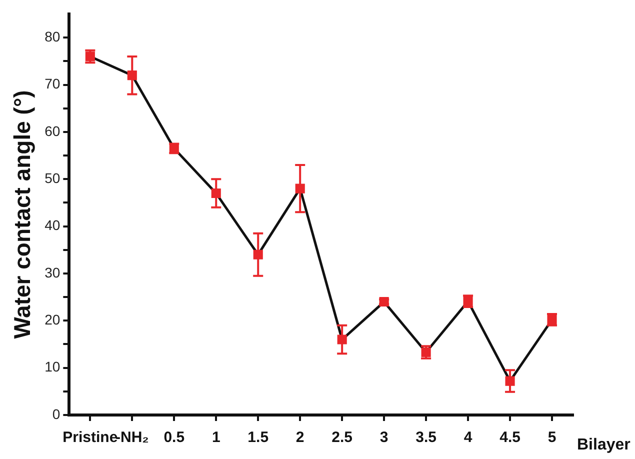 The image size is (635, 459). Describe the element at coordinates (300, 437) in the screenshot. I see `x-tick-label: 2` at that location.